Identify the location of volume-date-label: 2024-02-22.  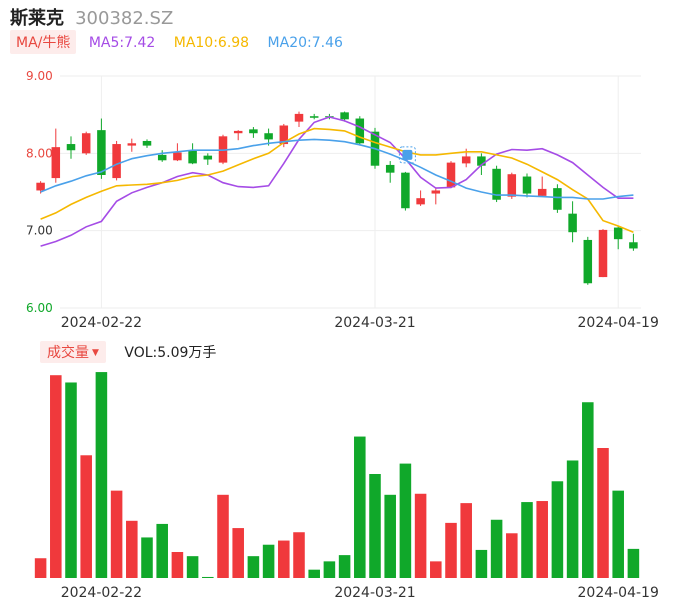
(101, 593).